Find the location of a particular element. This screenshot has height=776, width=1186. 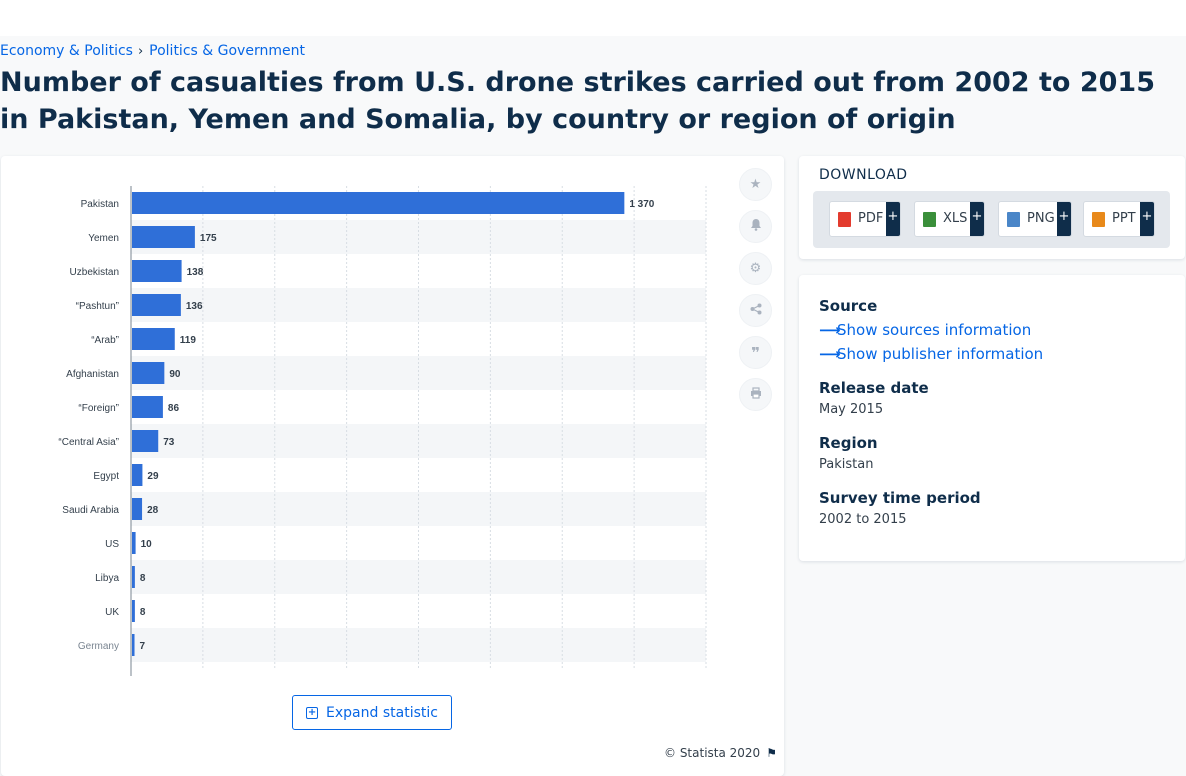

gear-icon: ⚙ is located at coordinates (755, 268).